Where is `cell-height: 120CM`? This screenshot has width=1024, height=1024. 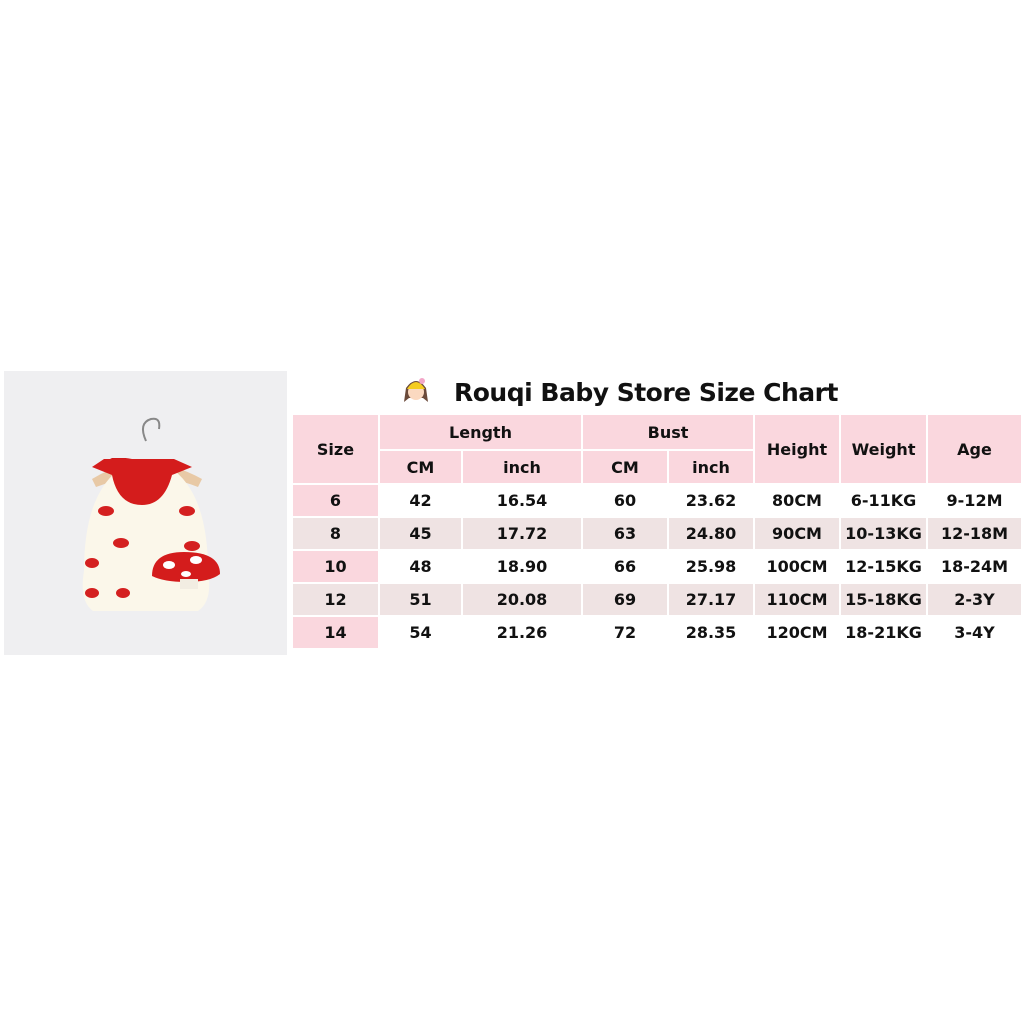 cell-height: 120CM is located at coordinates (797, 632).